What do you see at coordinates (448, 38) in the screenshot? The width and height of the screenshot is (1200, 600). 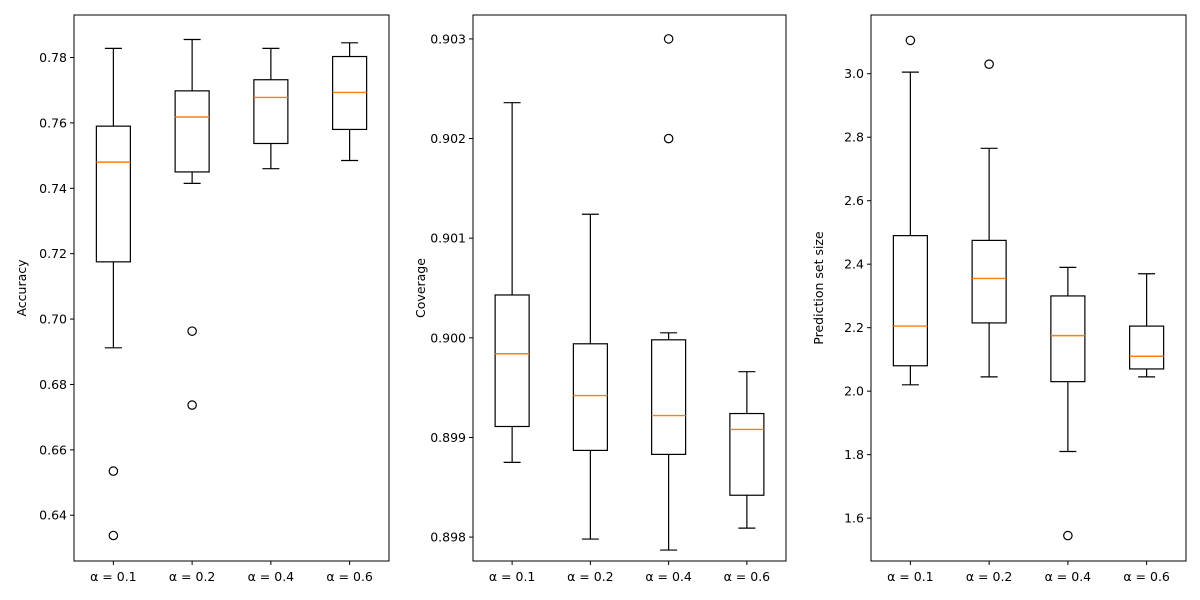 I see `y-tick-label: 0.903` at bounding box center [448, 38].